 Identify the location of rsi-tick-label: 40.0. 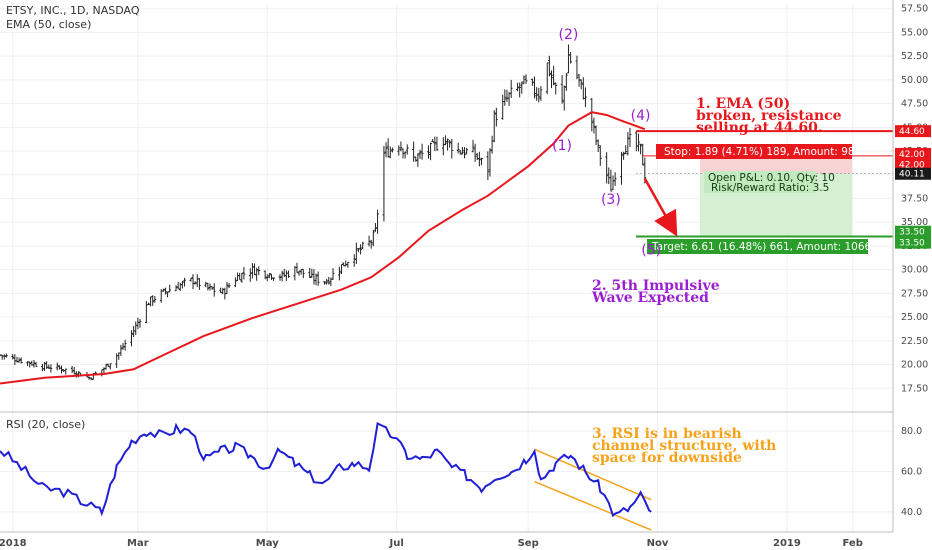
(911, 512).